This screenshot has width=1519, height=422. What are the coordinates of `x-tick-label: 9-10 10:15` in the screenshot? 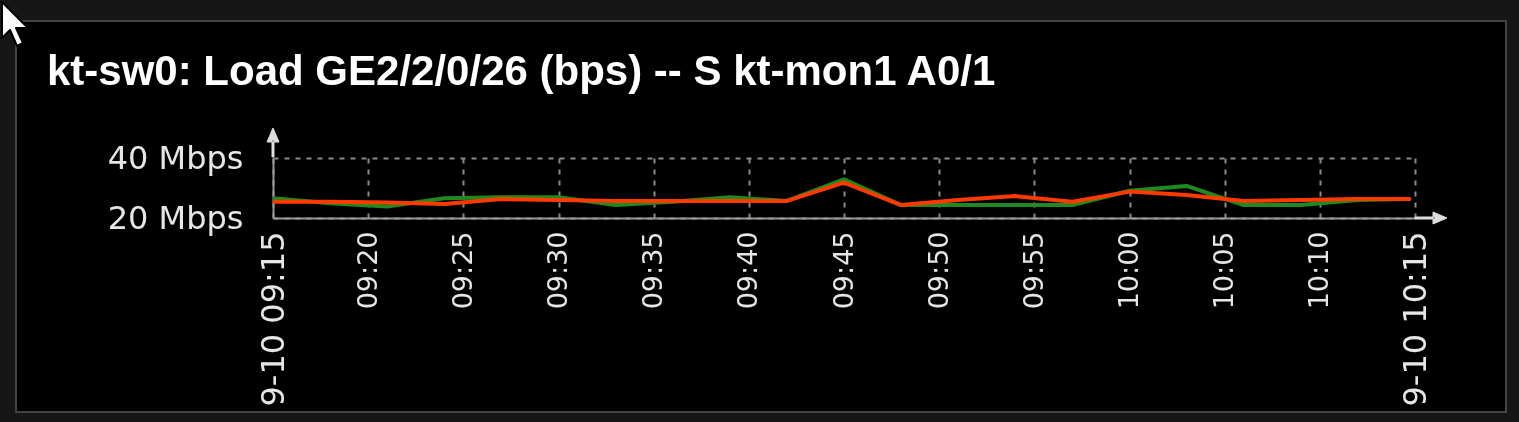 It's located at (1414, 319).